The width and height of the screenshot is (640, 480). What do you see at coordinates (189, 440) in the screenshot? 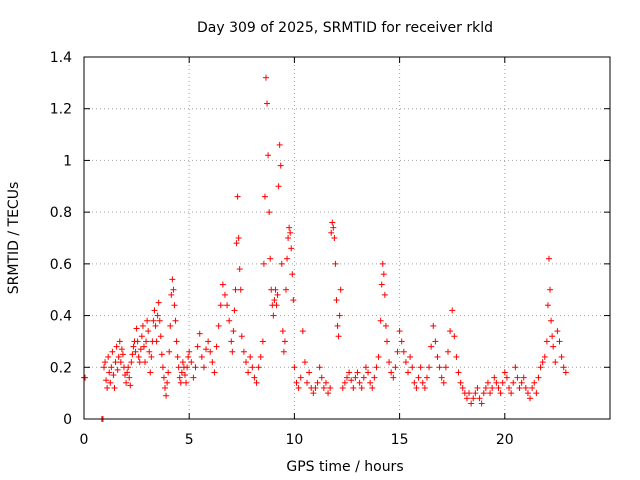
I see `x-tick-label: 5` at bounding box center [189, 440].